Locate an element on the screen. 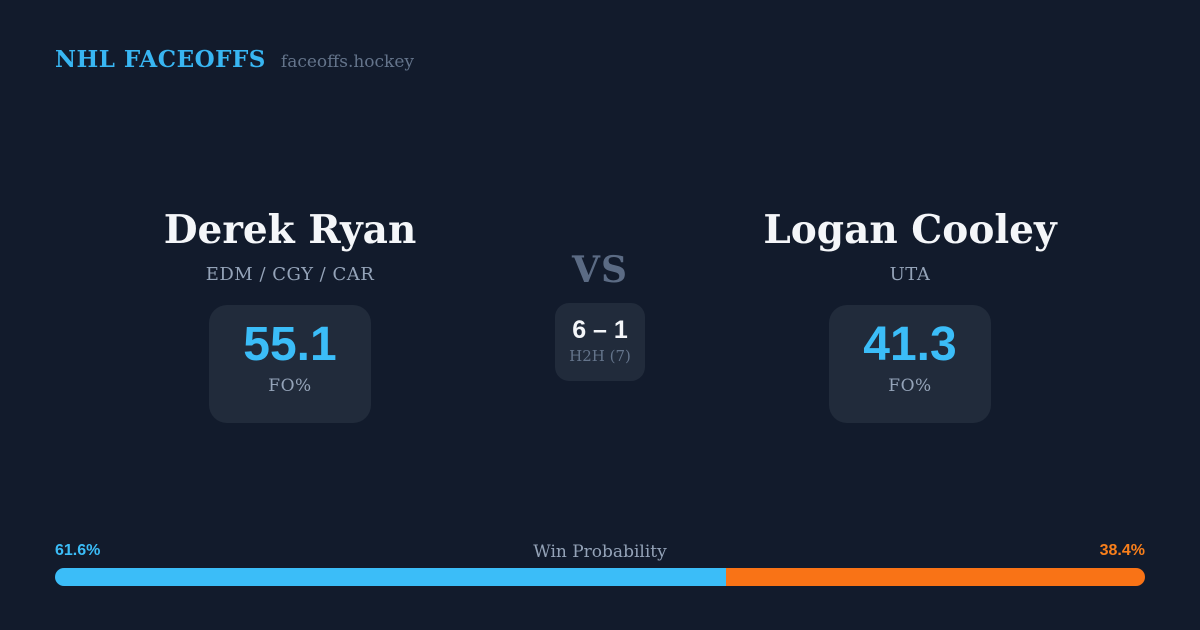 Image resolution: width=1200 pixels, height=630 pixels. player-right-column: Logan Cooley UTA 41.3 FO% is located at coordinates (910, 315).